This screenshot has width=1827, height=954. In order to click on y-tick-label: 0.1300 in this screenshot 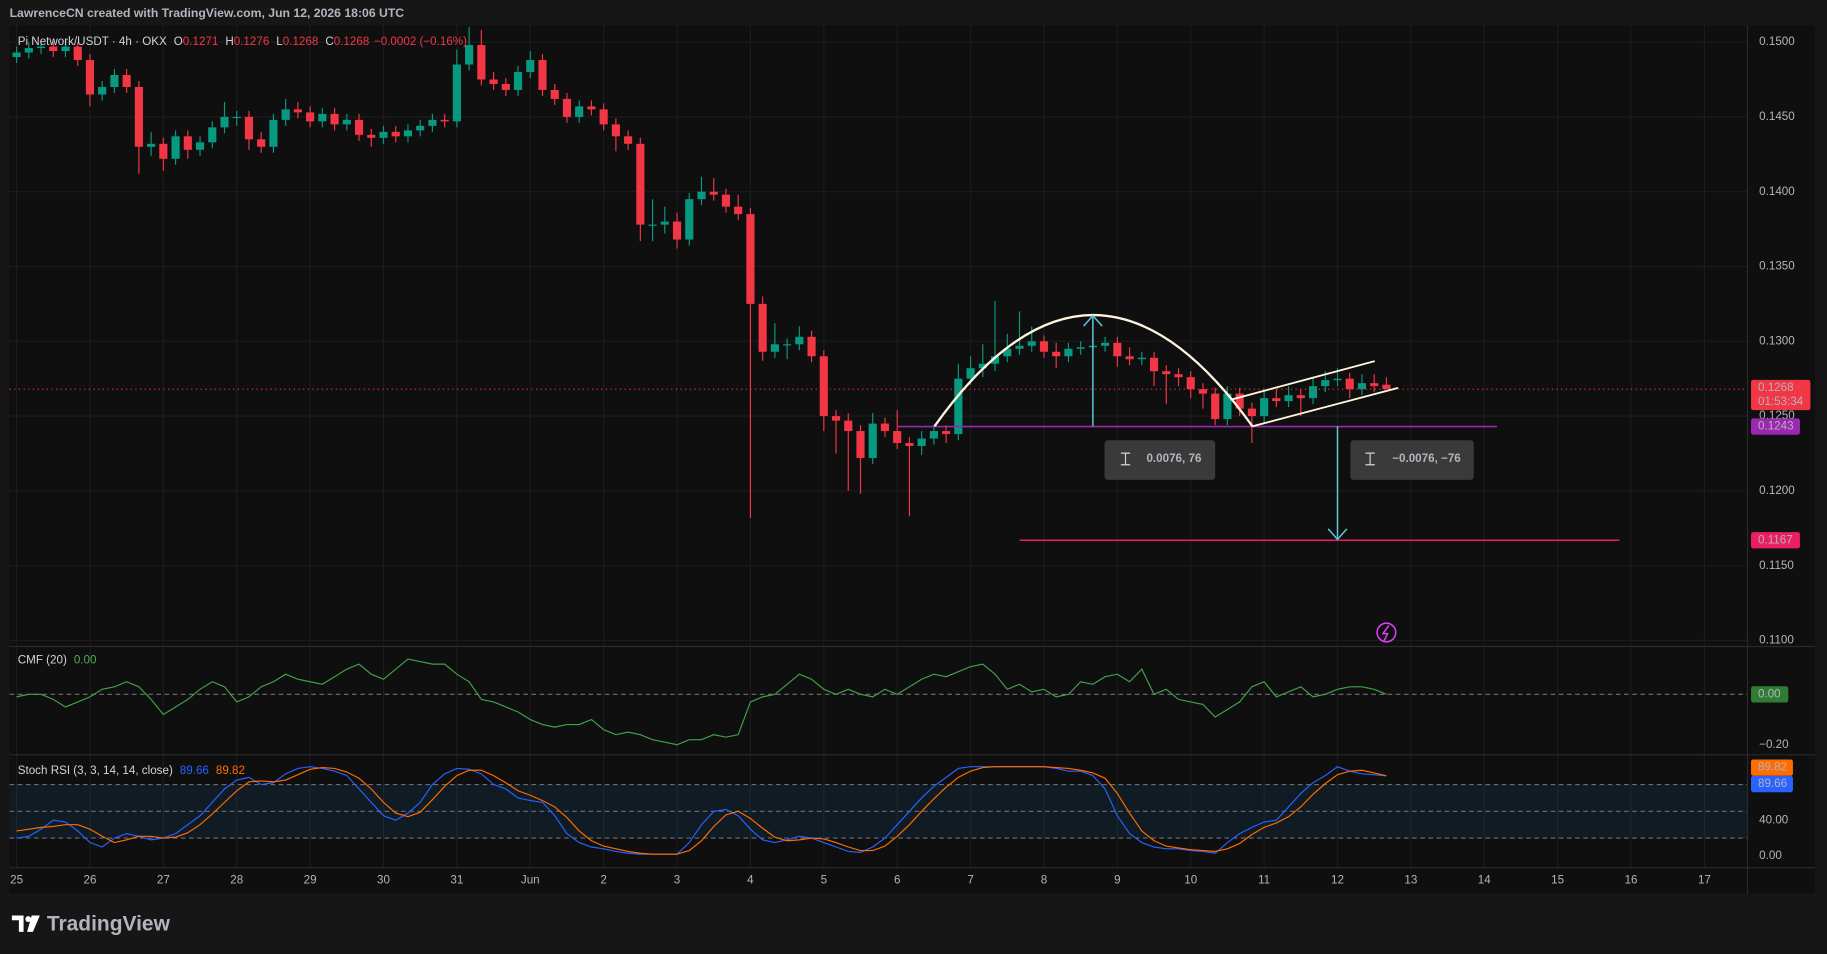, I will do `click(1777, 340)`.